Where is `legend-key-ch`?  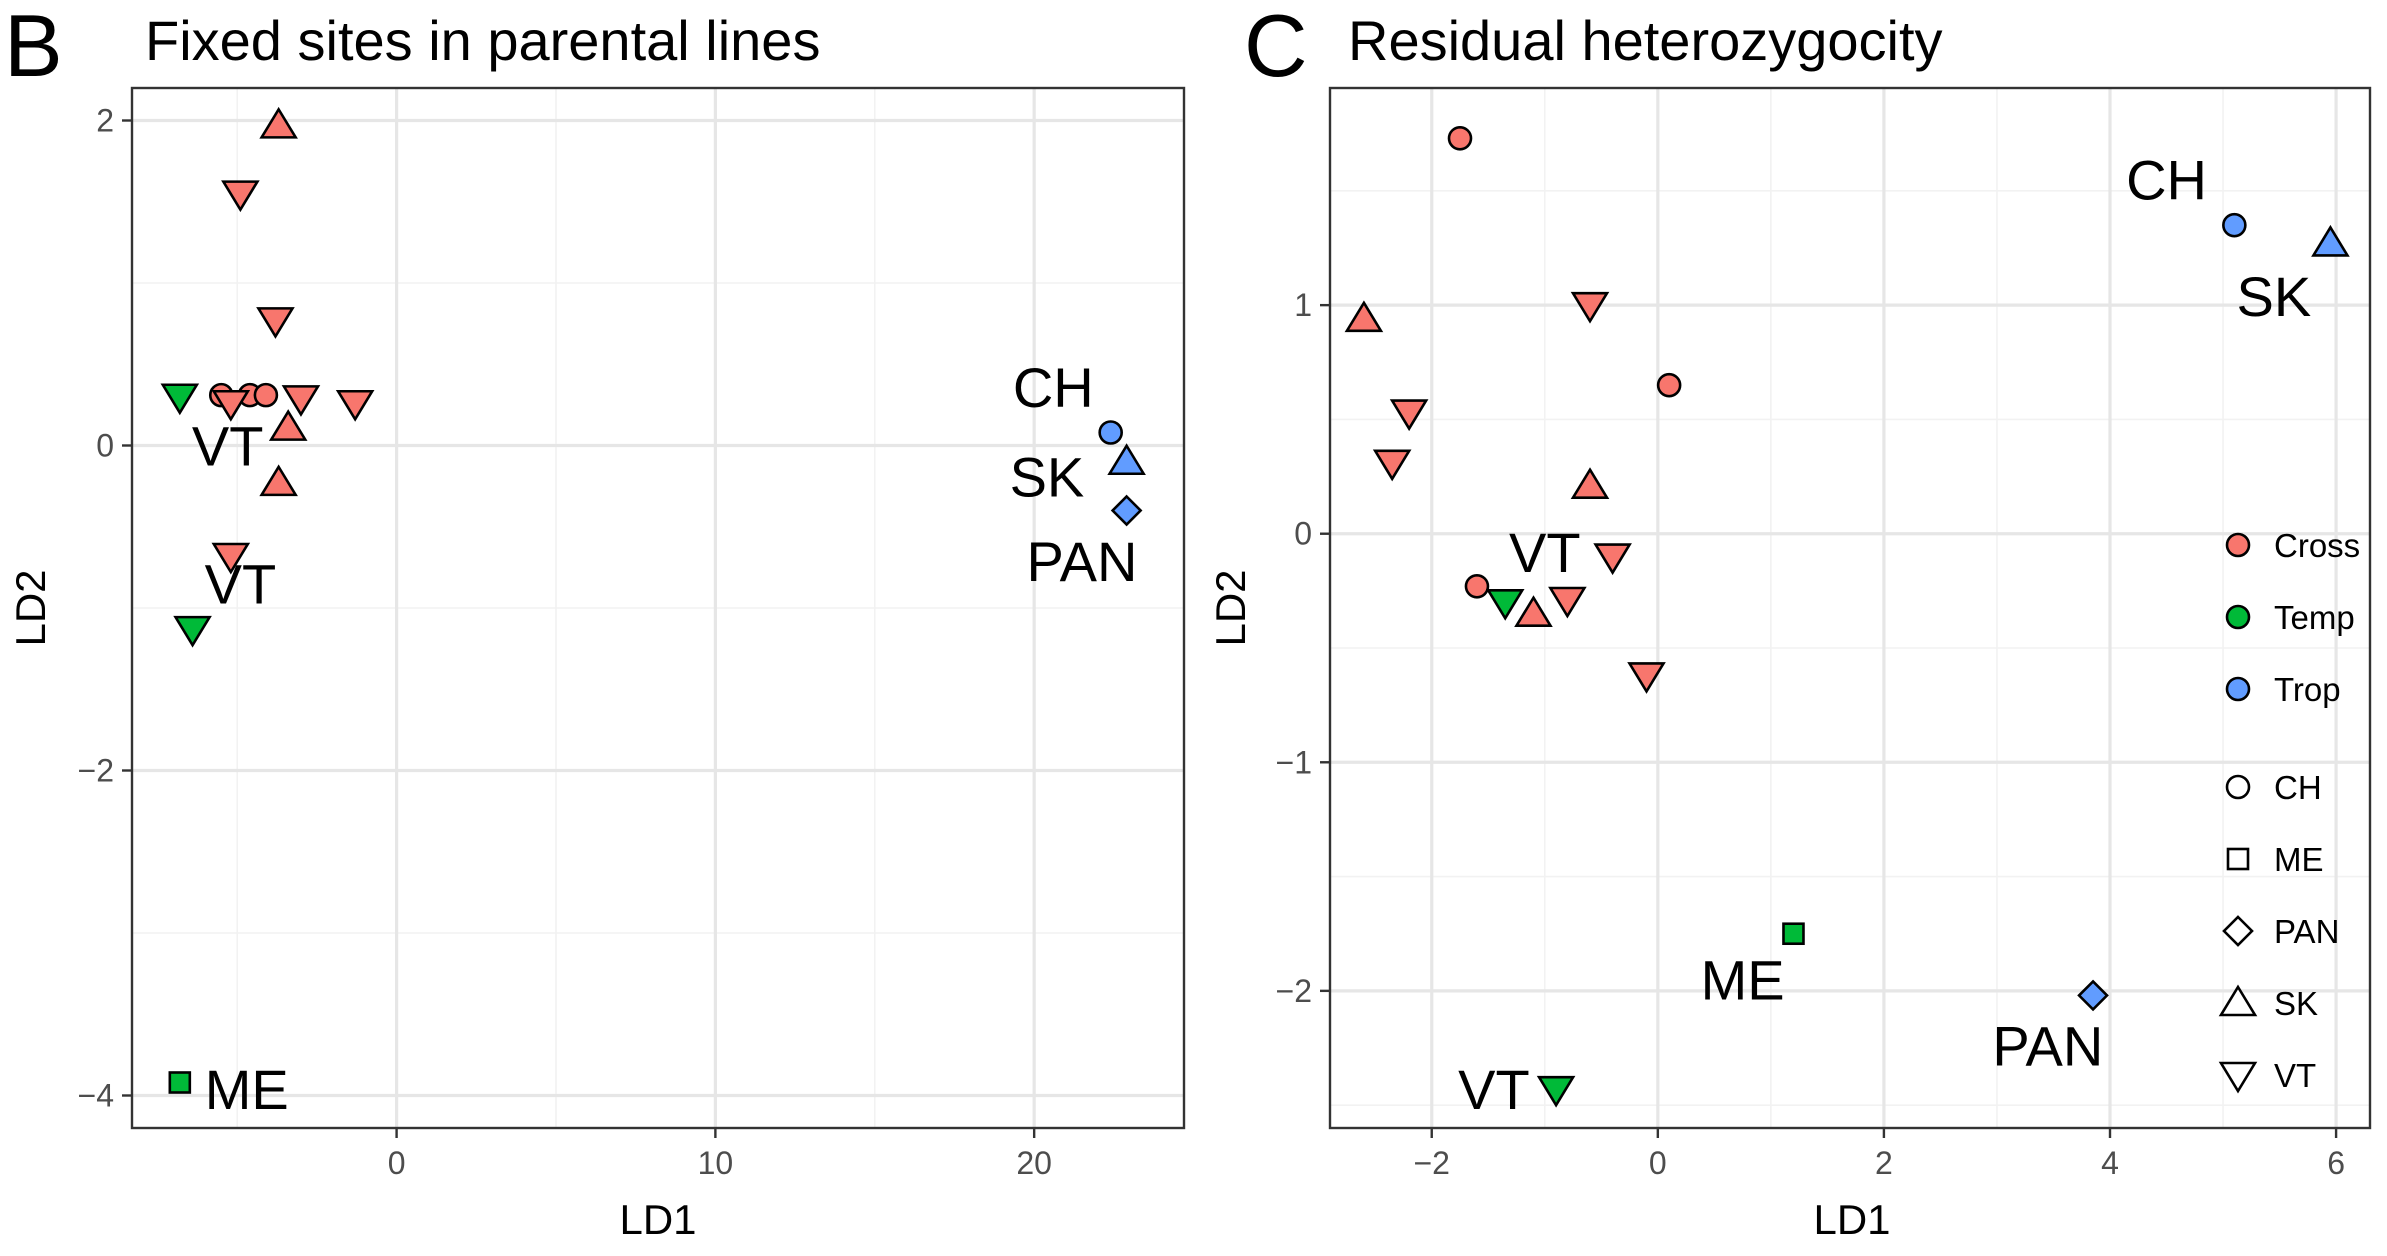
legend-key-ch is located at coordinates (2238, 787).